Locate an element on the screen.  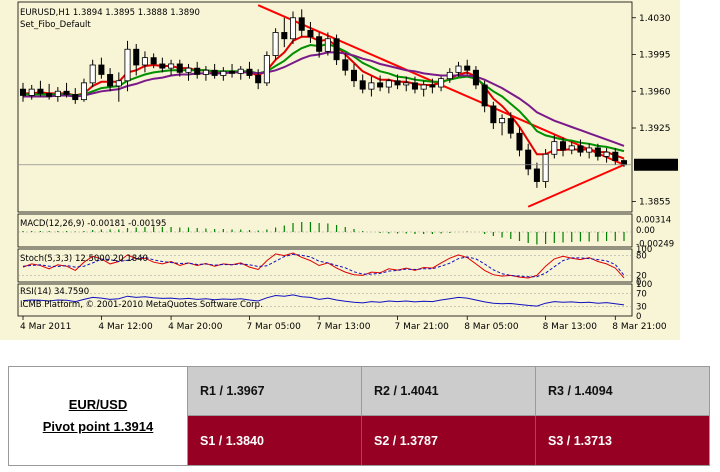
time-tick-label: 8 Mar 05:00 is located at coordinates (491, 327).